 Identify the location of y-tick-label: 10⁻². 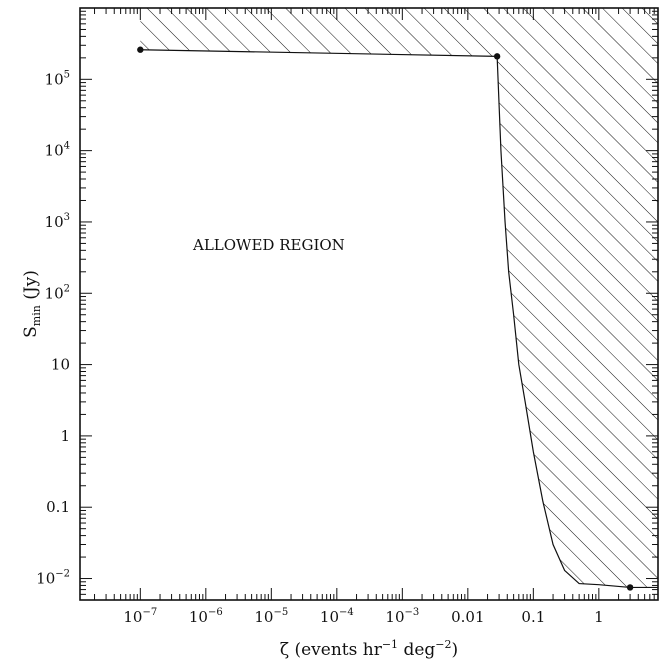
(53, 578).